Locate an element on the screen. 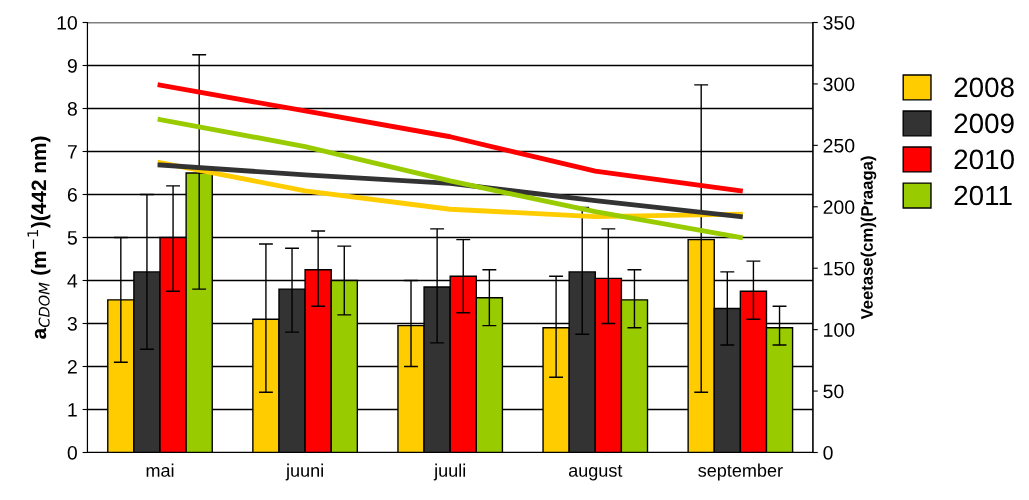  y-tick-label: 4 is located at coordinates (72, 281).